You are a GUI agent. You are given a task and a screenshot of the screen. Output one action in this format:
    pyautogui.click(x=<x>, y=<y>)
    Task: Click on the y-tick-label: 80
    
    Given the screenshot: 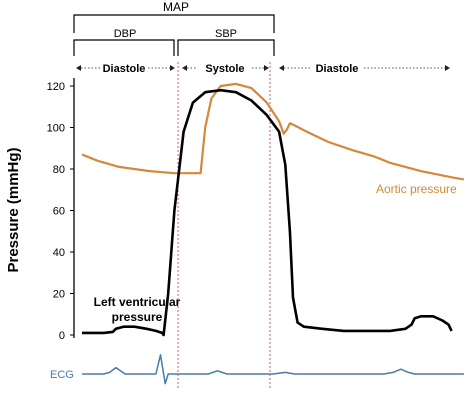 What is the action you would take?
    pyautogui.click(x=59, y=170)
    